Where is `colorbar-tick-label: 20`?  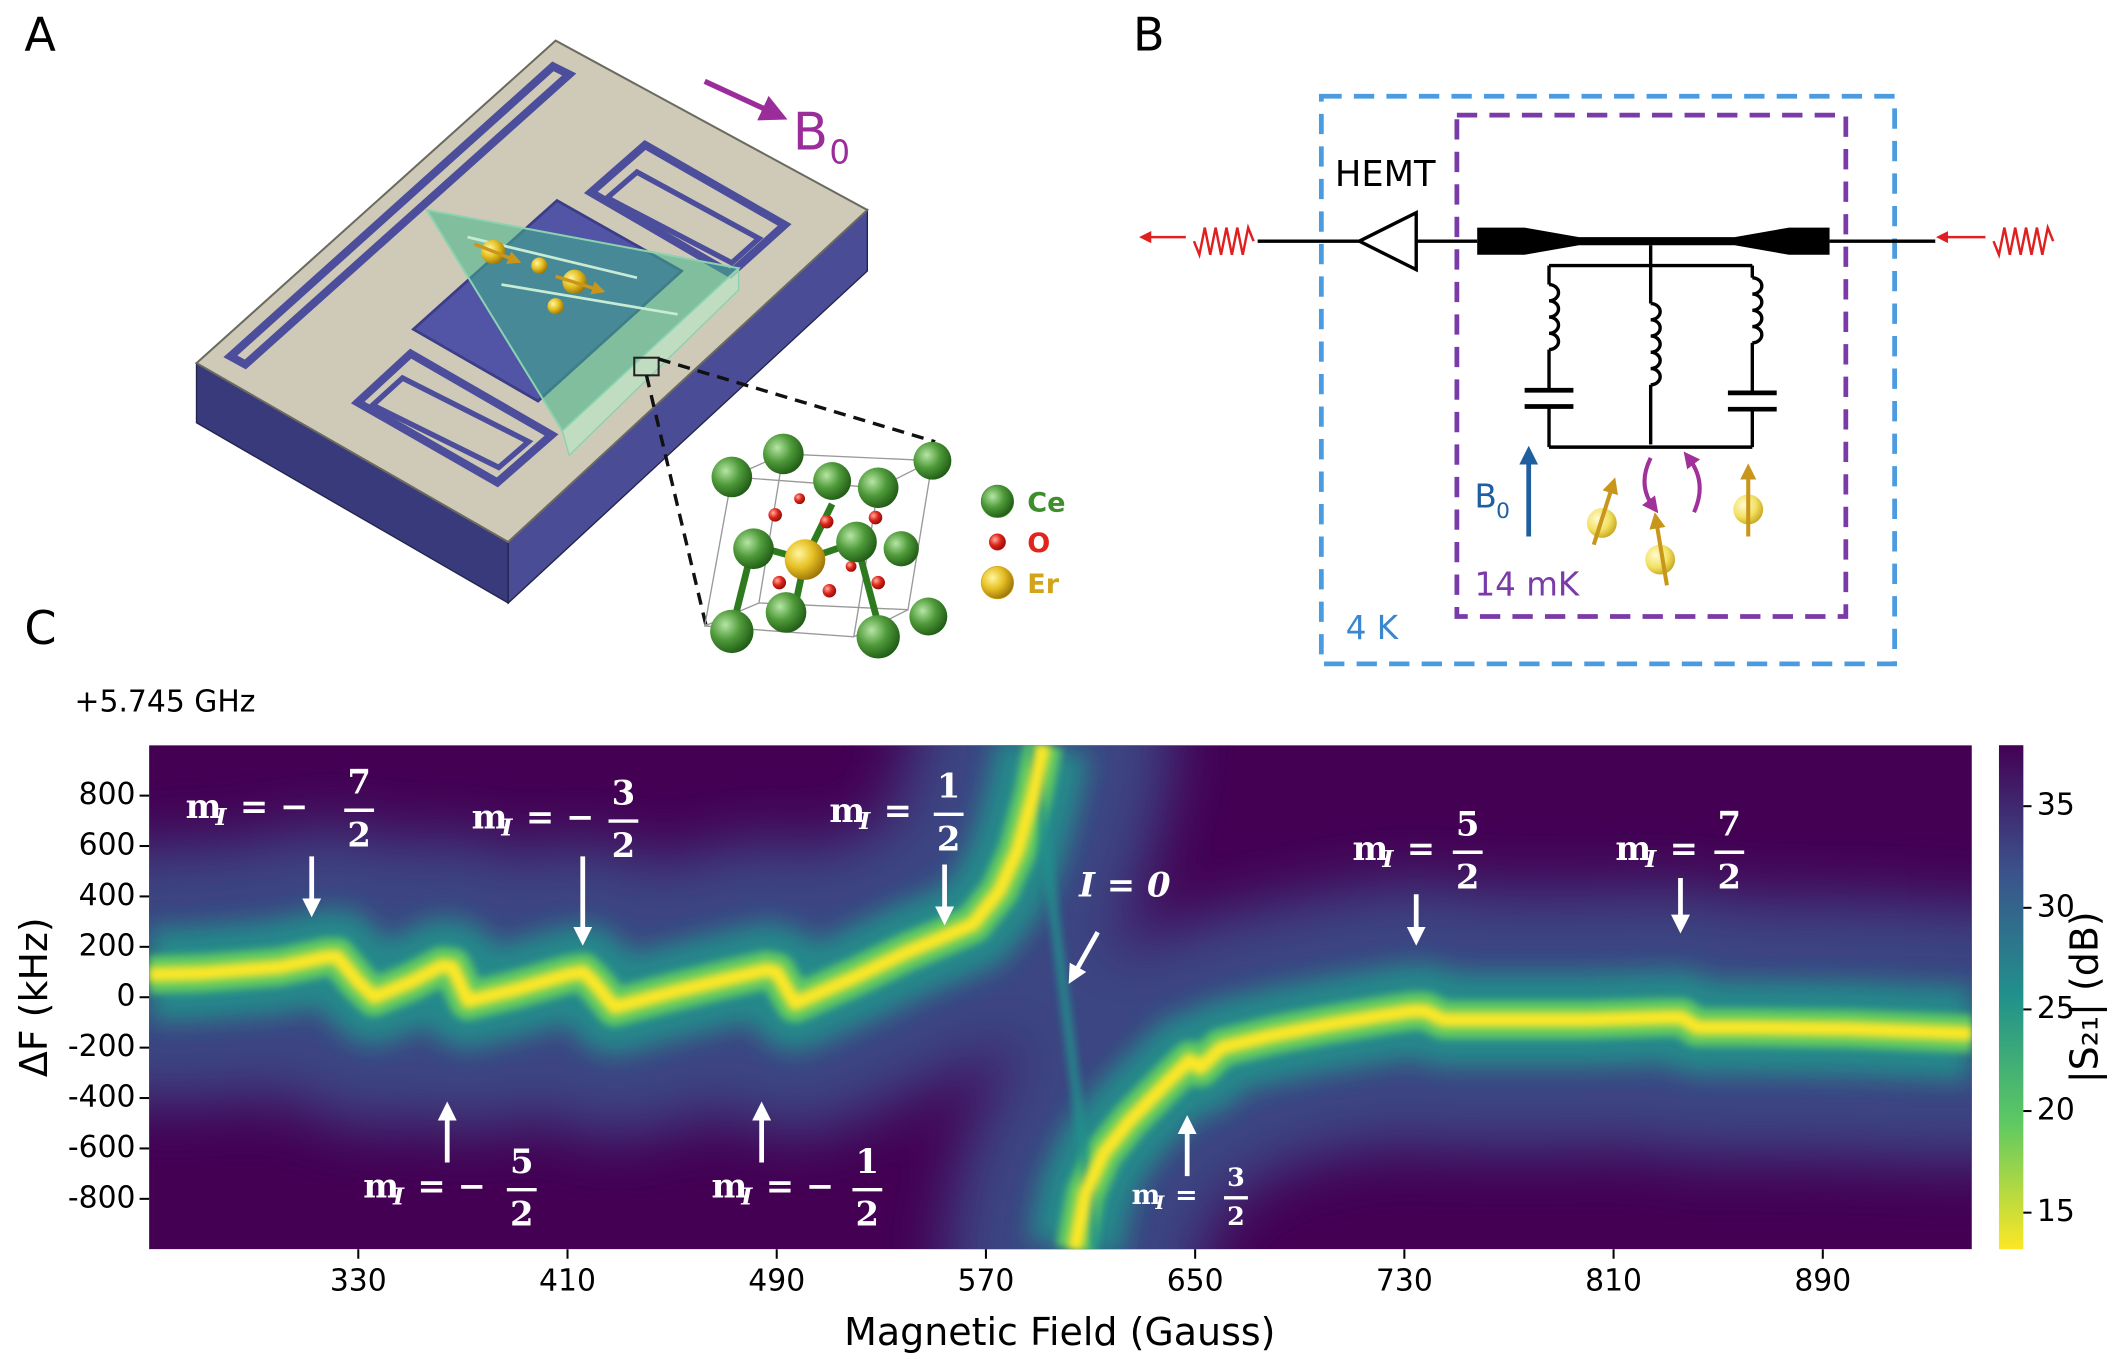
colorbar-tick-label: 20 is located at coordinates (2056, 1110).